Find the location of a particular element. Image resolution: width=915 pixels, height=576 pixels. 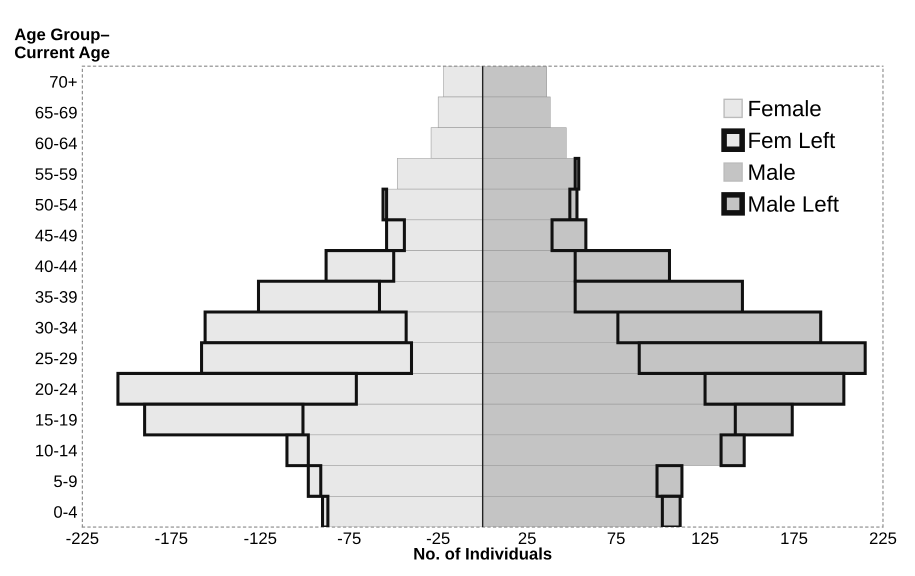

y-axis-title: Age Group– Current Age is located at coordinates (62, 45).